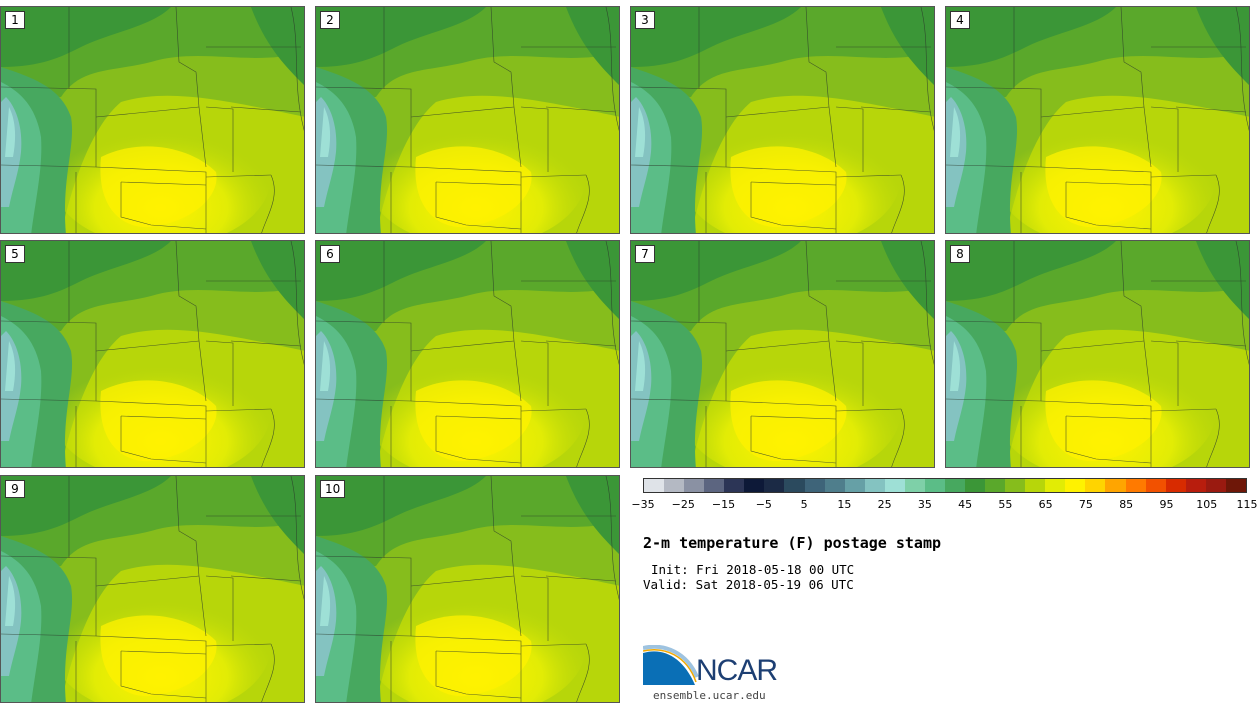 Image resolution: width=1260 pixels, height=703 pixels. Describe the element at coordinates (763, 504) in the screenshot. I see `colorbar-tick-label: −5` at that location.